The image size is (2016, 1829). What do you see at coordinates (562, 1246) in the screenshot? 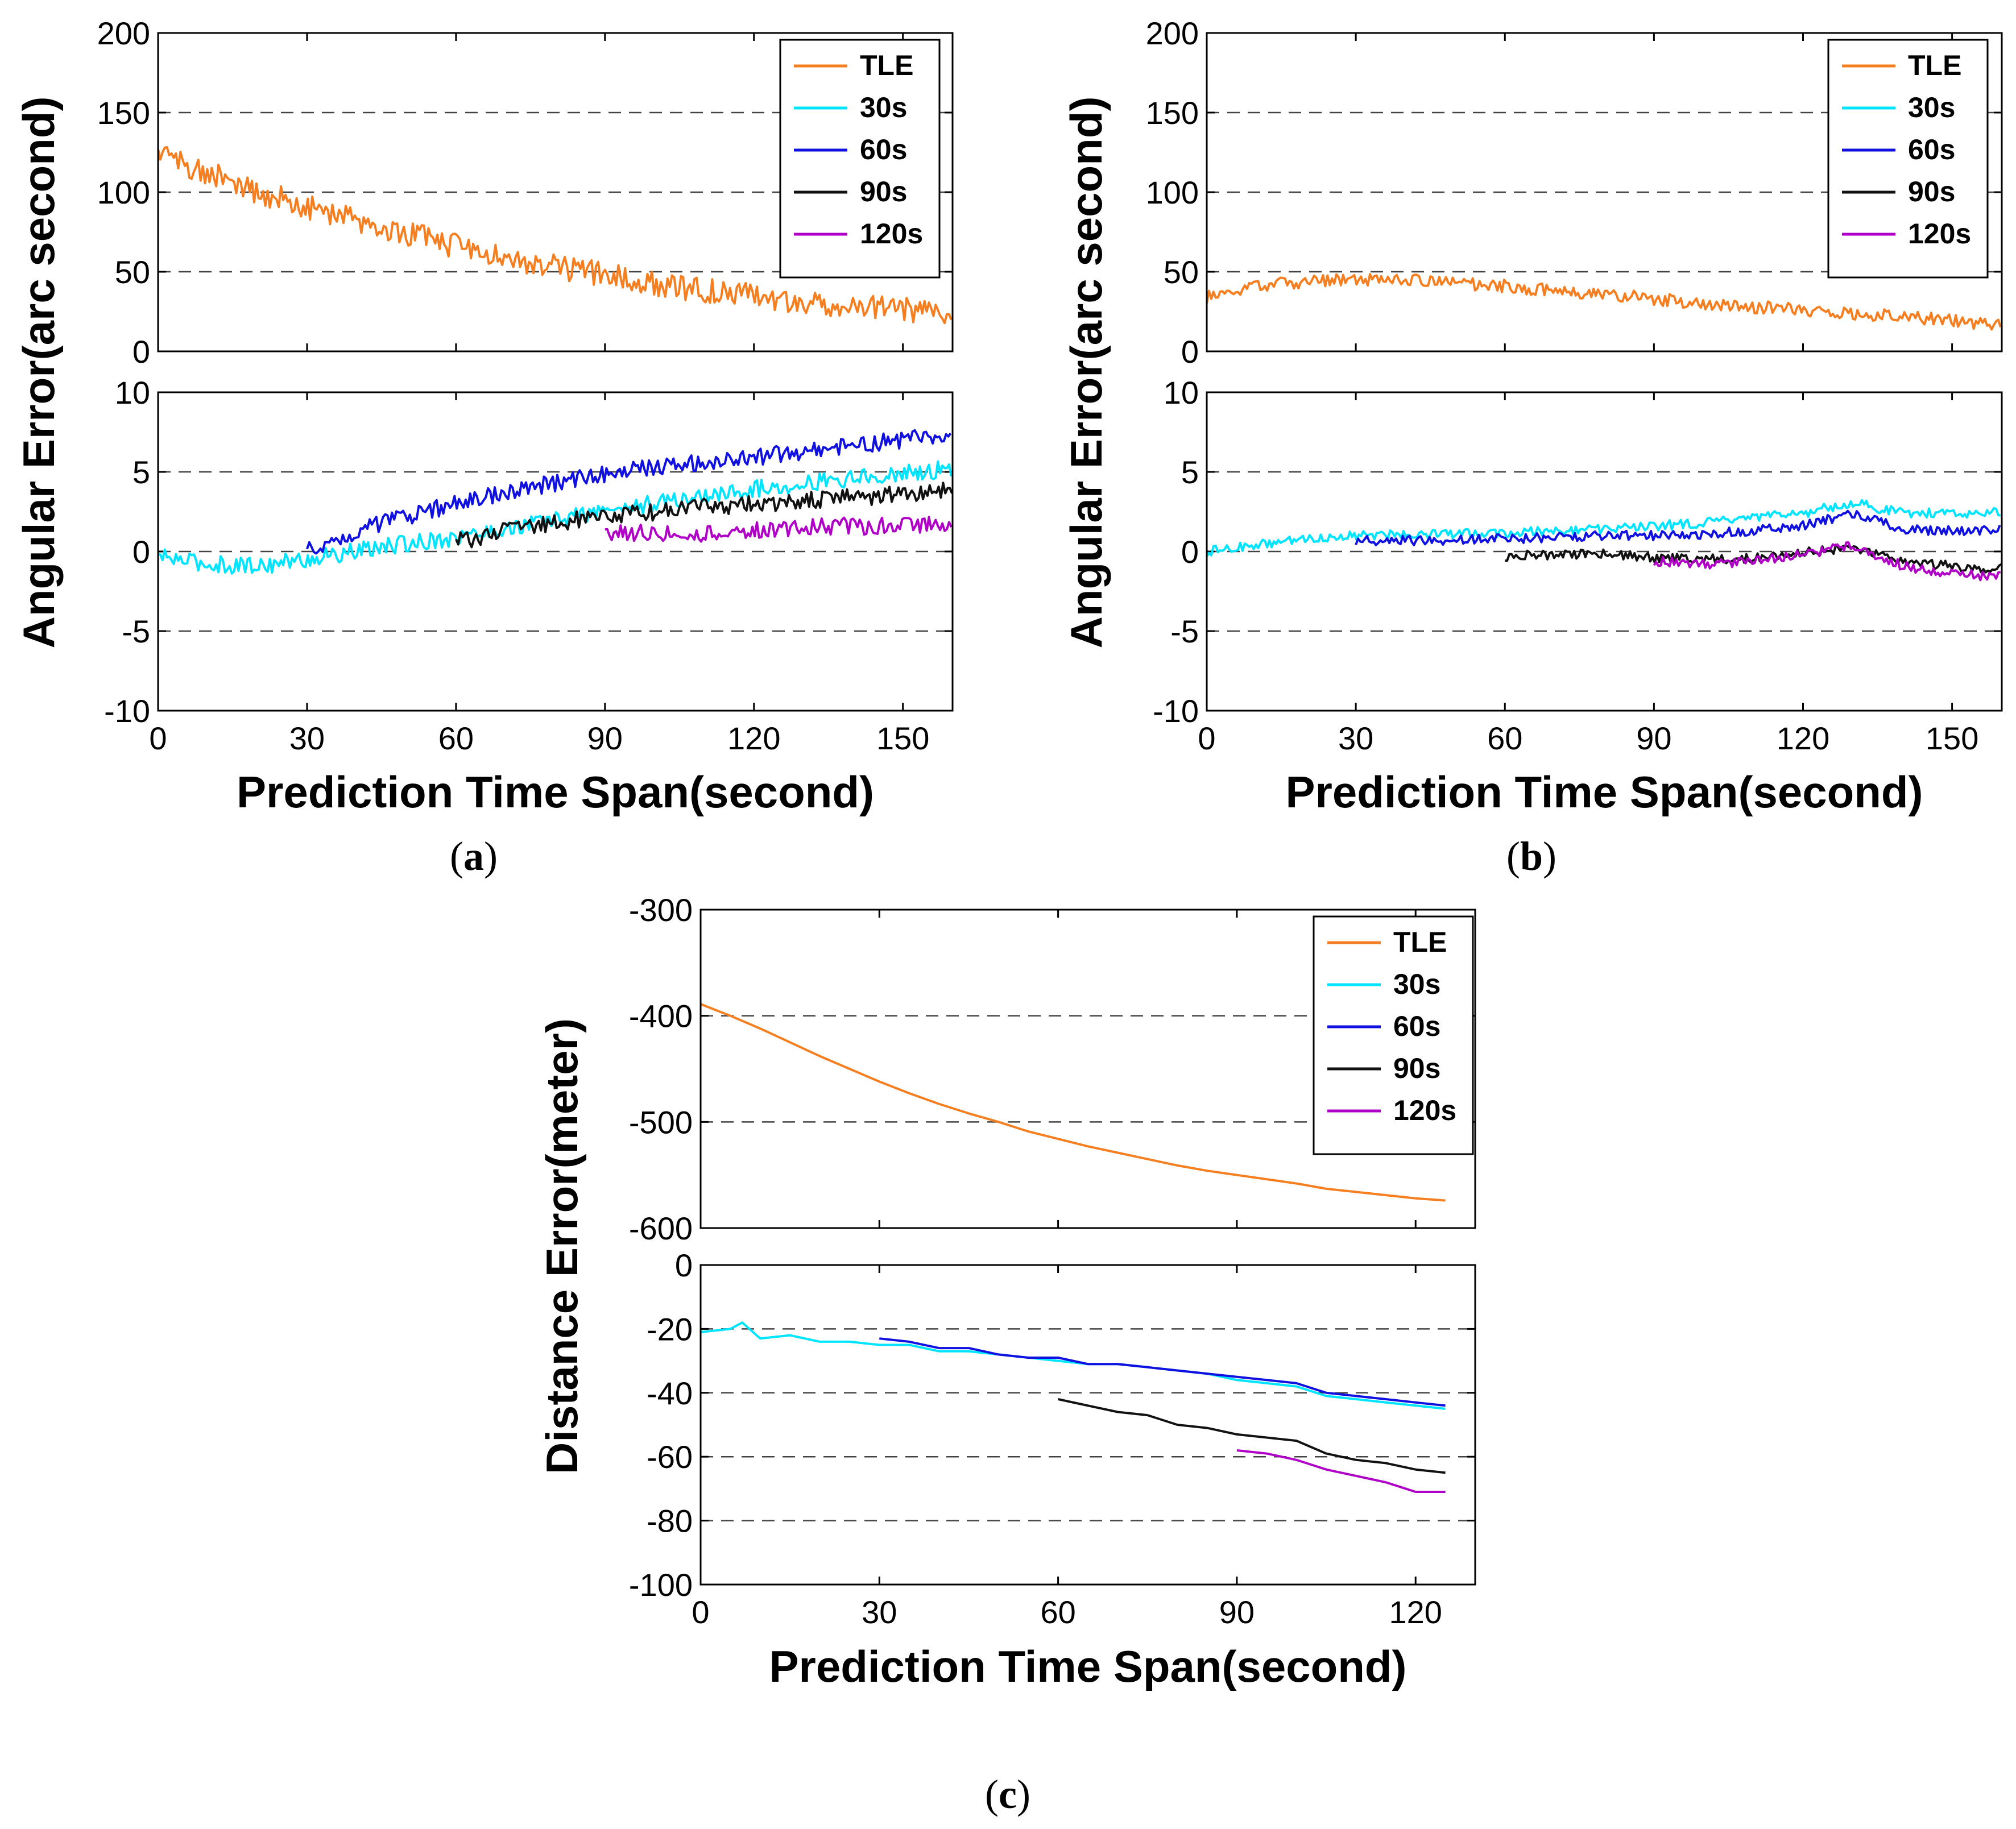
I see `y-axis-label: Distance Error(meter)` at bounding box center [562, 1246].